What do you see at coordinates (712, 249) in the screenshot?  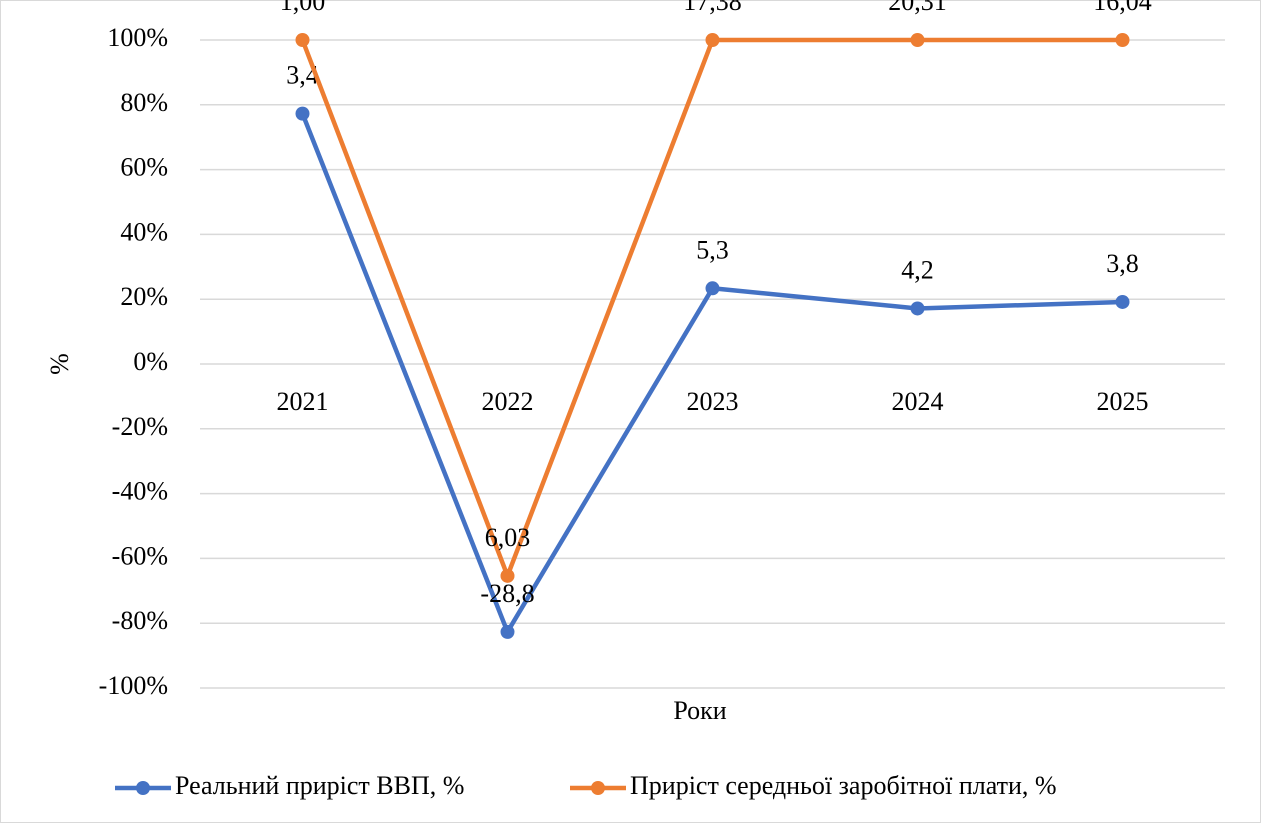 I see `data-label: 5,3` at bounding box center [712, 249].